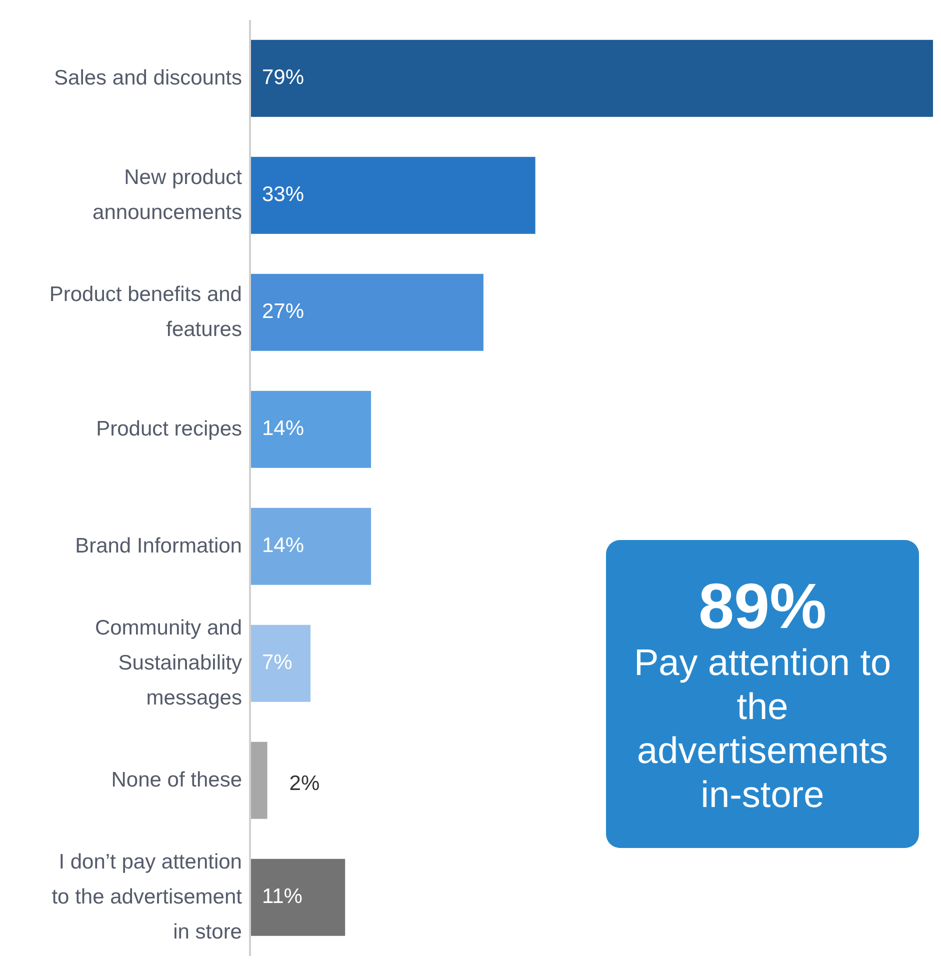 This screenshot has width=941, height=964. Describe the element at coordinates (304, 783) in the screenshot. I see `data-label: 2%` at that location.